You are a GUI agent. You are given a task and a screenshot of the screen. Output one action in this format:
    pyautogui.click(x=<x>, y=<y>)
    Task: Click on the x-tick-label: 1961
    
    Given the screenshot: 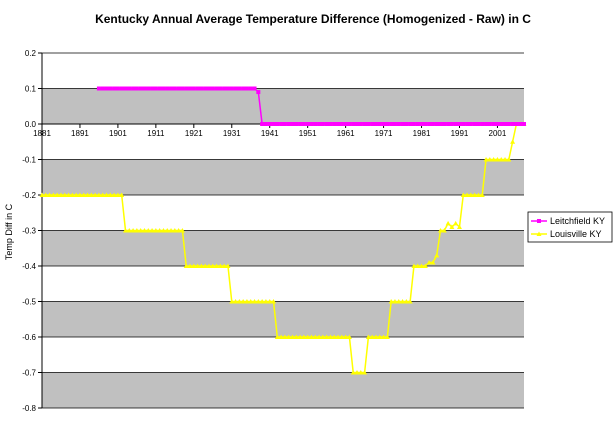 What is the action you would take?
    pyautogui.click(x=346, y=133)
    